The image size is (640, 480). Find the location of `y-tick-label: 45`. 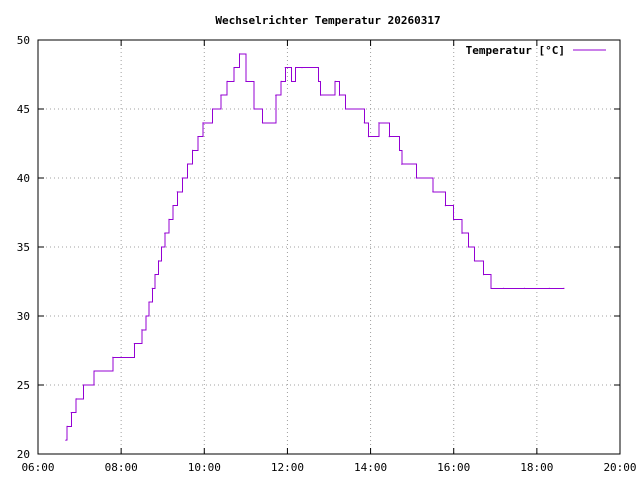

y-tick-label: 45 is located at coordinates (23, 109).